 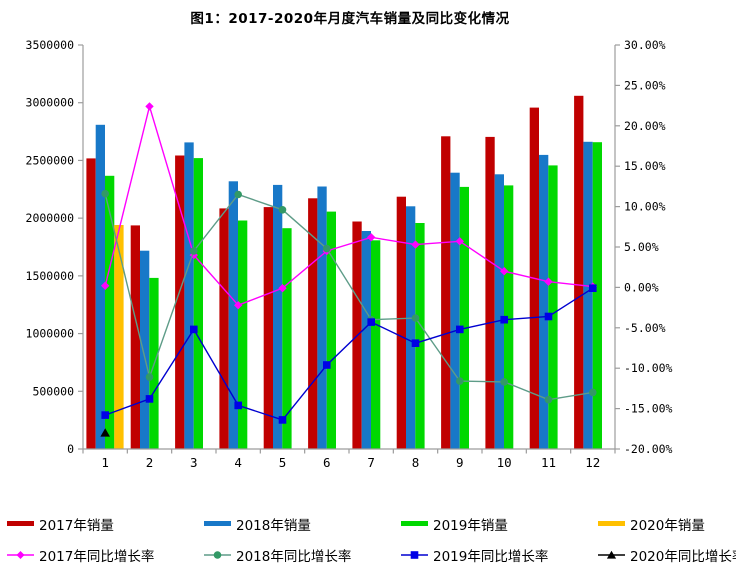 I want to click on legend-item-2019年销量: 2019年销量, so click(x=499, y=524).